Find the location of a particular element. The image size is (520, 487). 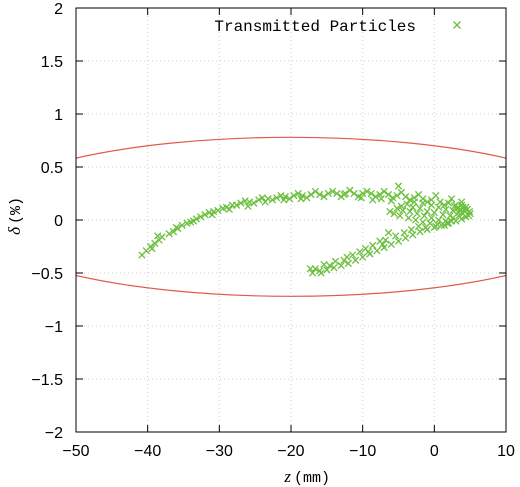

y-tick-label: 0 is located at coordinates (58, 221).